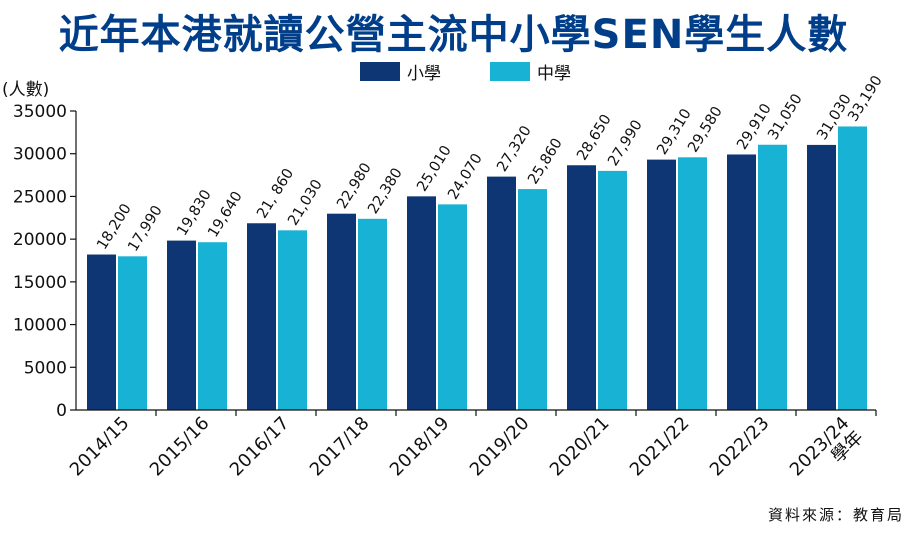  Describe the element at coordinates (180, 447) in the screenshot. I see `x-tick-label: 2015/16` at that location.